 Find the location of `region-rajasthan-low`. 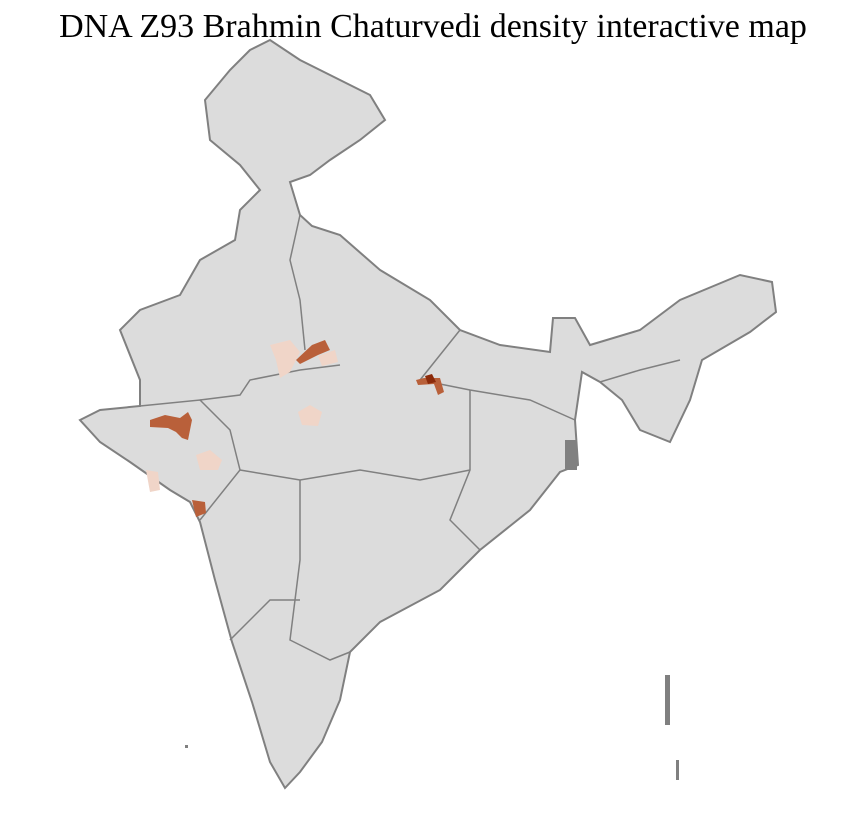

region-rajasthan-low is located at coordinates (285, 359).